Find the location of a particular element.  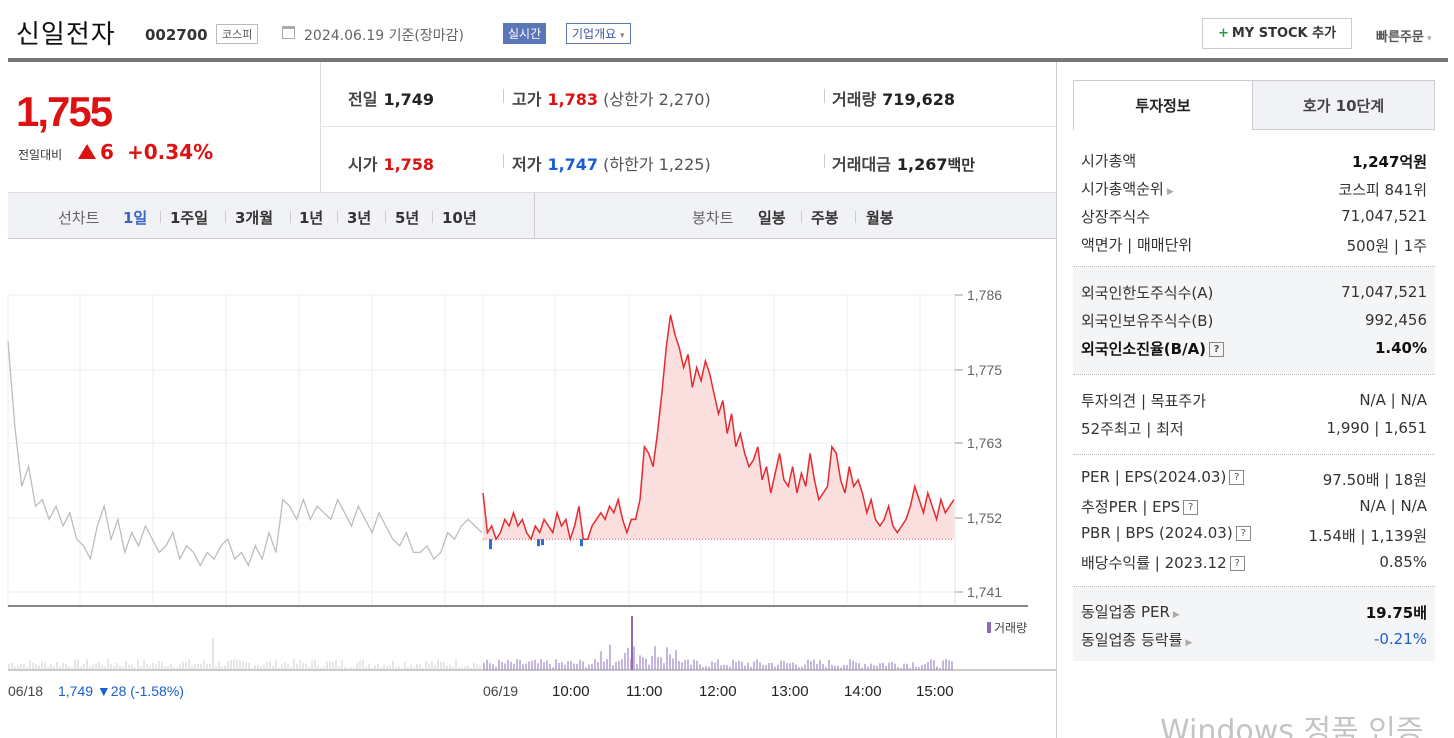

industry-rows: 동일업종 PER ▶ 19.75배 동일업종 등락률 ▶ -0.21% is located at coordinates (1254, 625).